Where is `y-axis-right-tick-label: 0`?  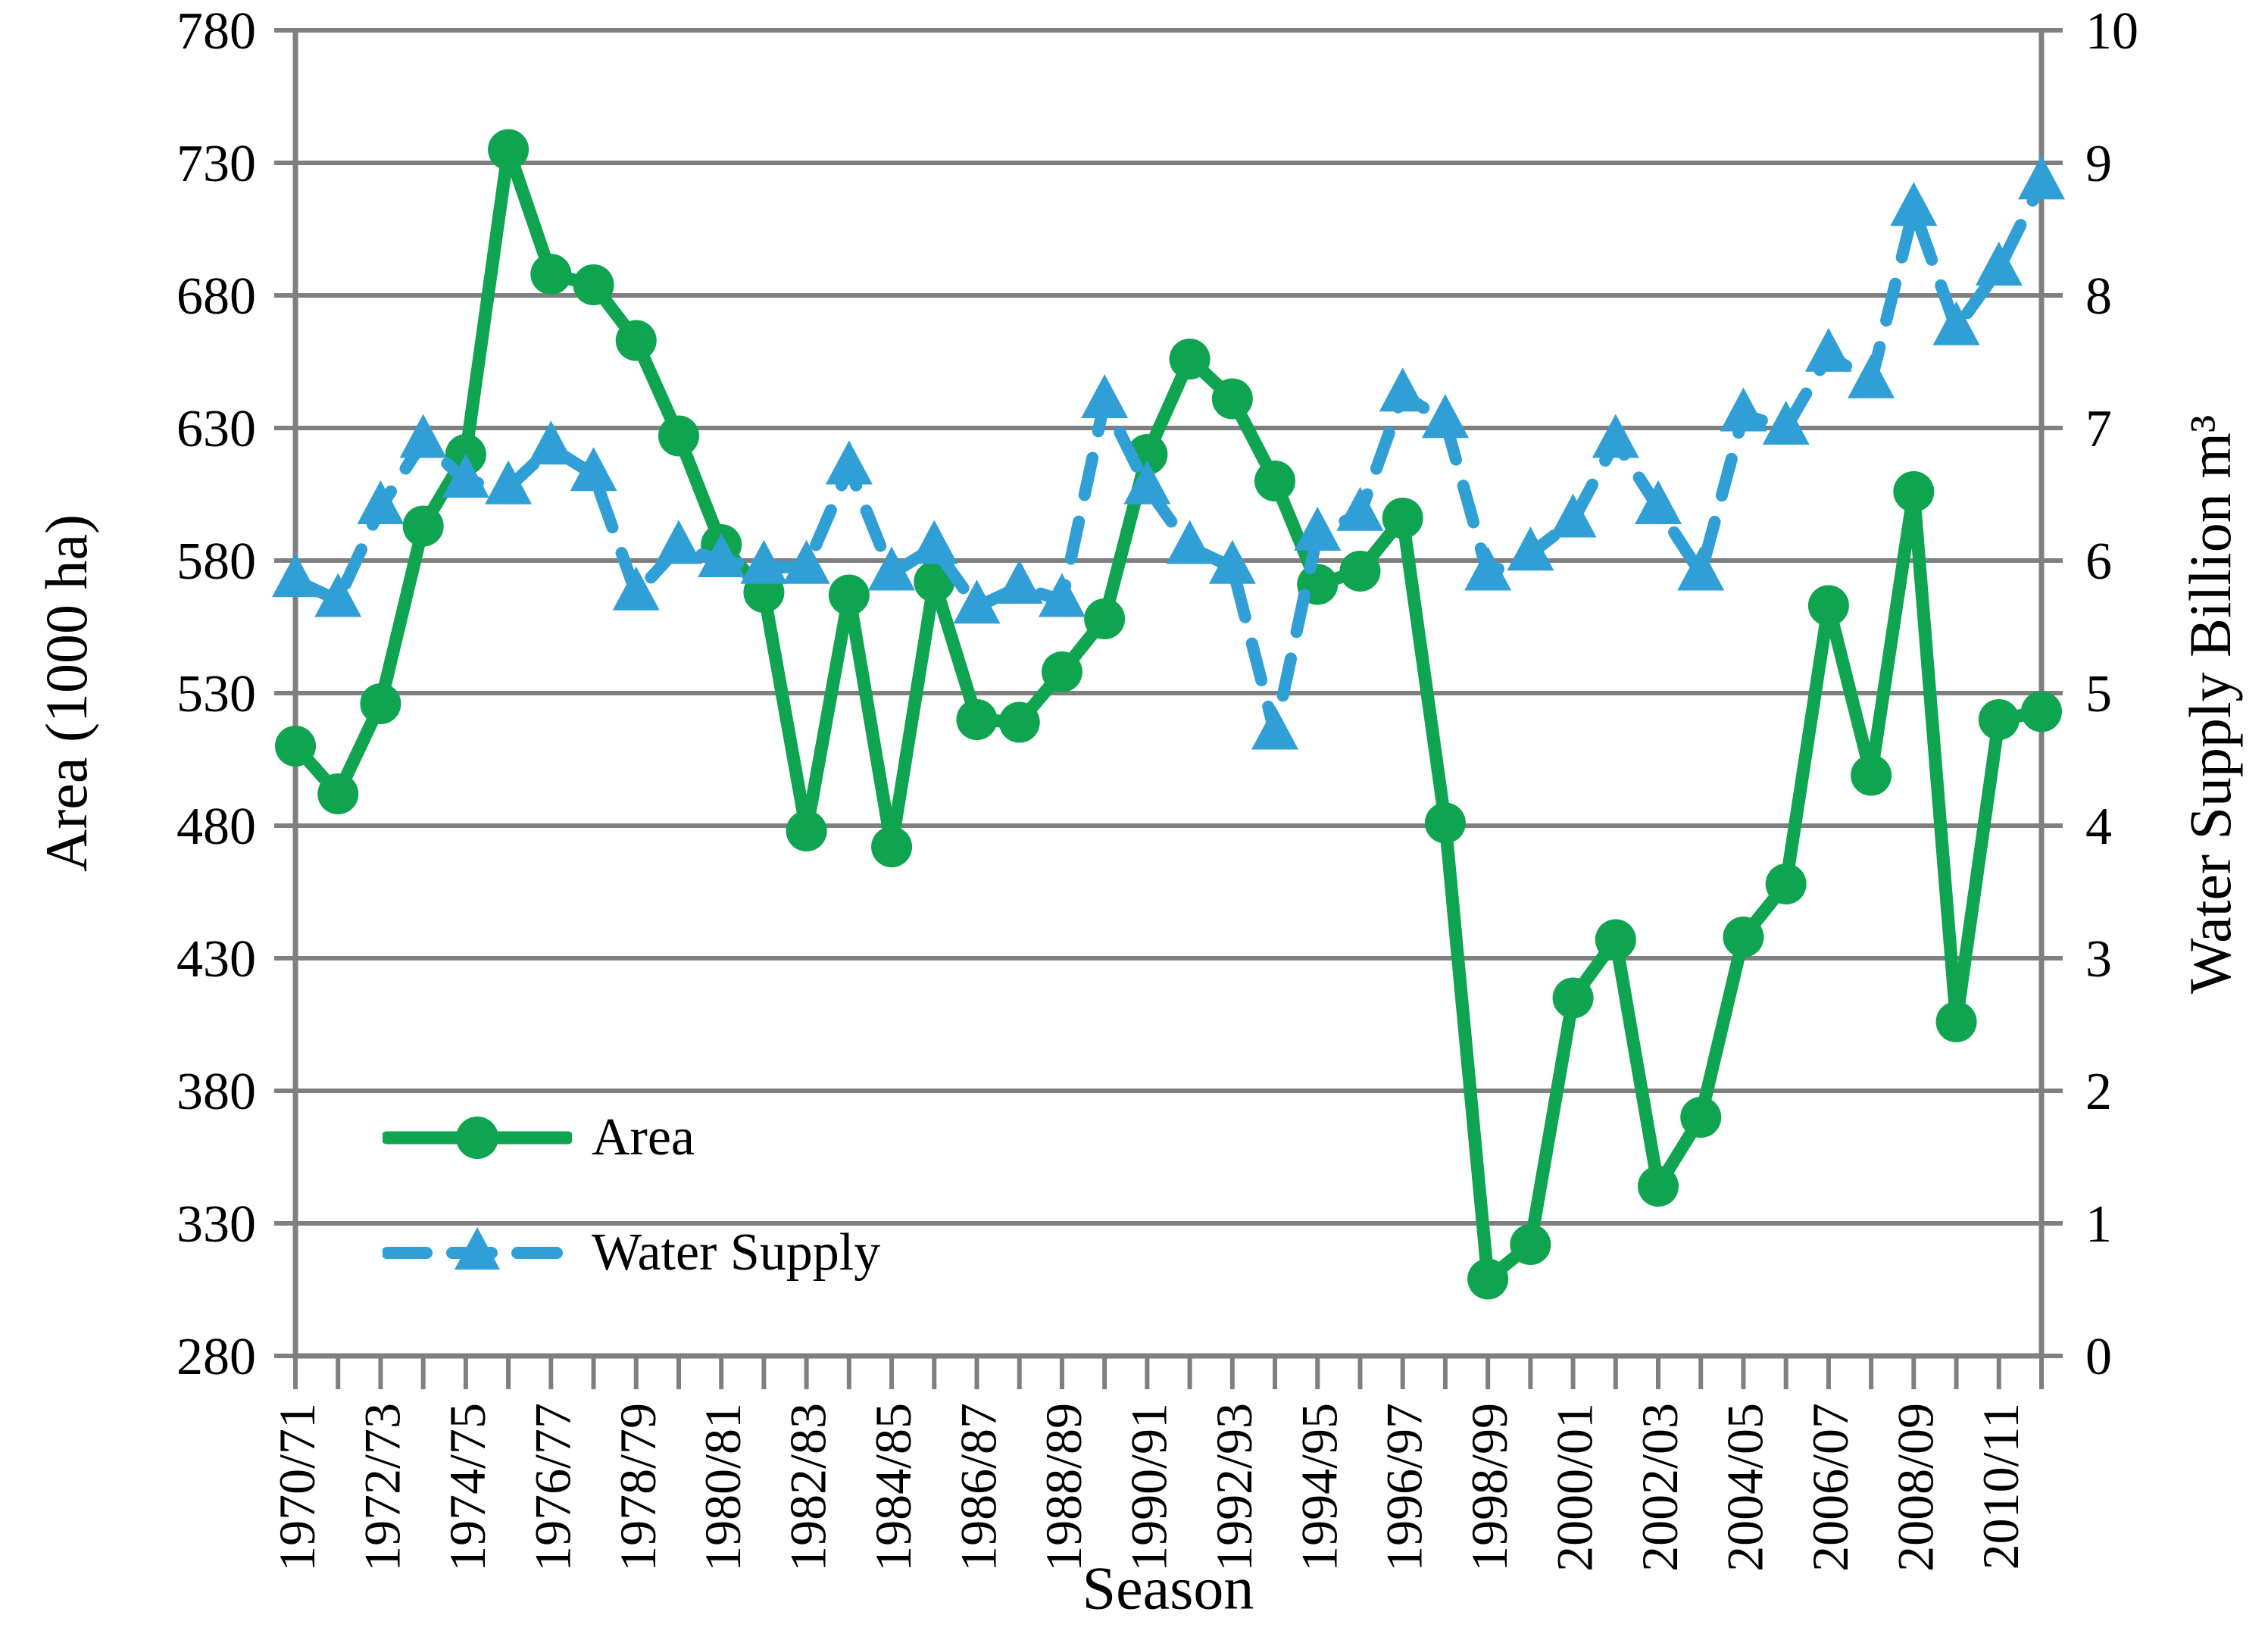 y-axis-right-tick-label: 0 is located at coordinates (2098, 1357).